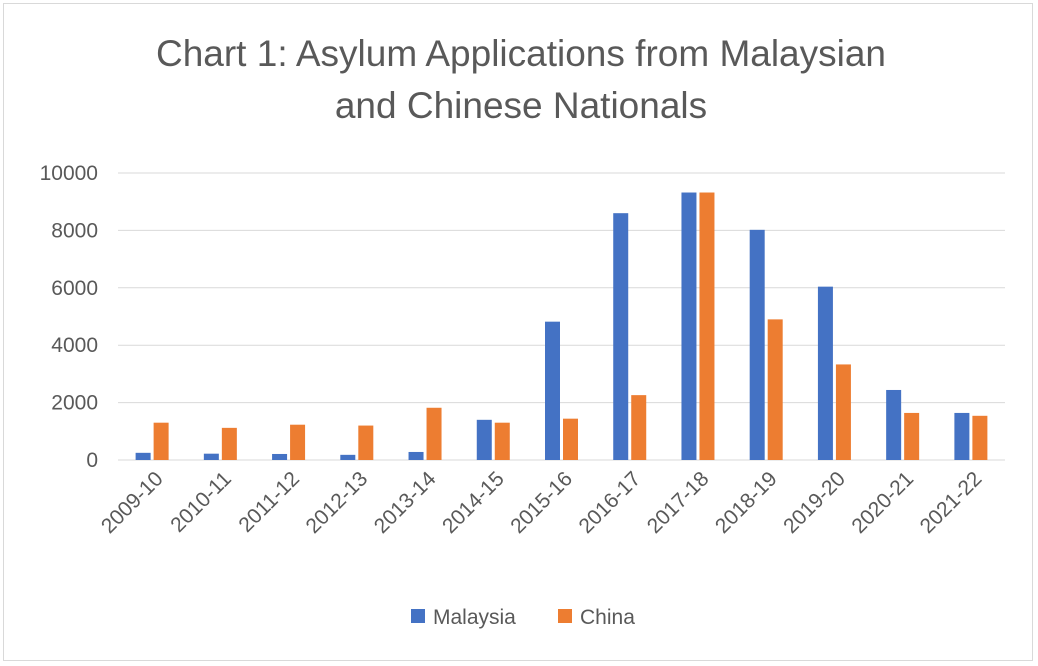 The image size is (1038, 666). Describe the element at coordinates (521, 105) in the screenshot. I see `chart-title-line-2: and Chinese Nationals` at that location.